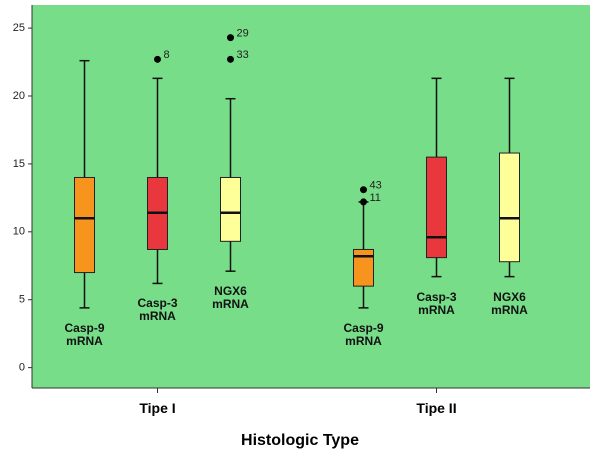  Describe the element at coordinates (19, 232) in the screenshot. I see `y-tick-label: 10` at that location.